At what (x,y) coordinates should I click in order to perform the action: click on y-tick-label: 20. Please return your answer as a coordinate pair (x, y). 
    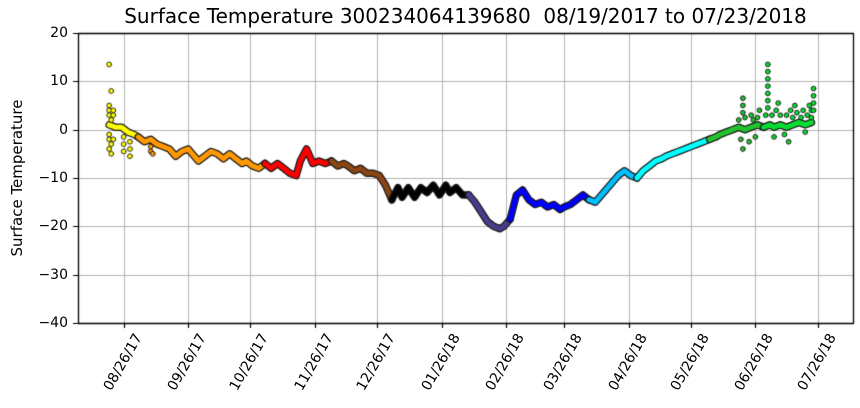
    Looking at the image, I should click on (59, 33).